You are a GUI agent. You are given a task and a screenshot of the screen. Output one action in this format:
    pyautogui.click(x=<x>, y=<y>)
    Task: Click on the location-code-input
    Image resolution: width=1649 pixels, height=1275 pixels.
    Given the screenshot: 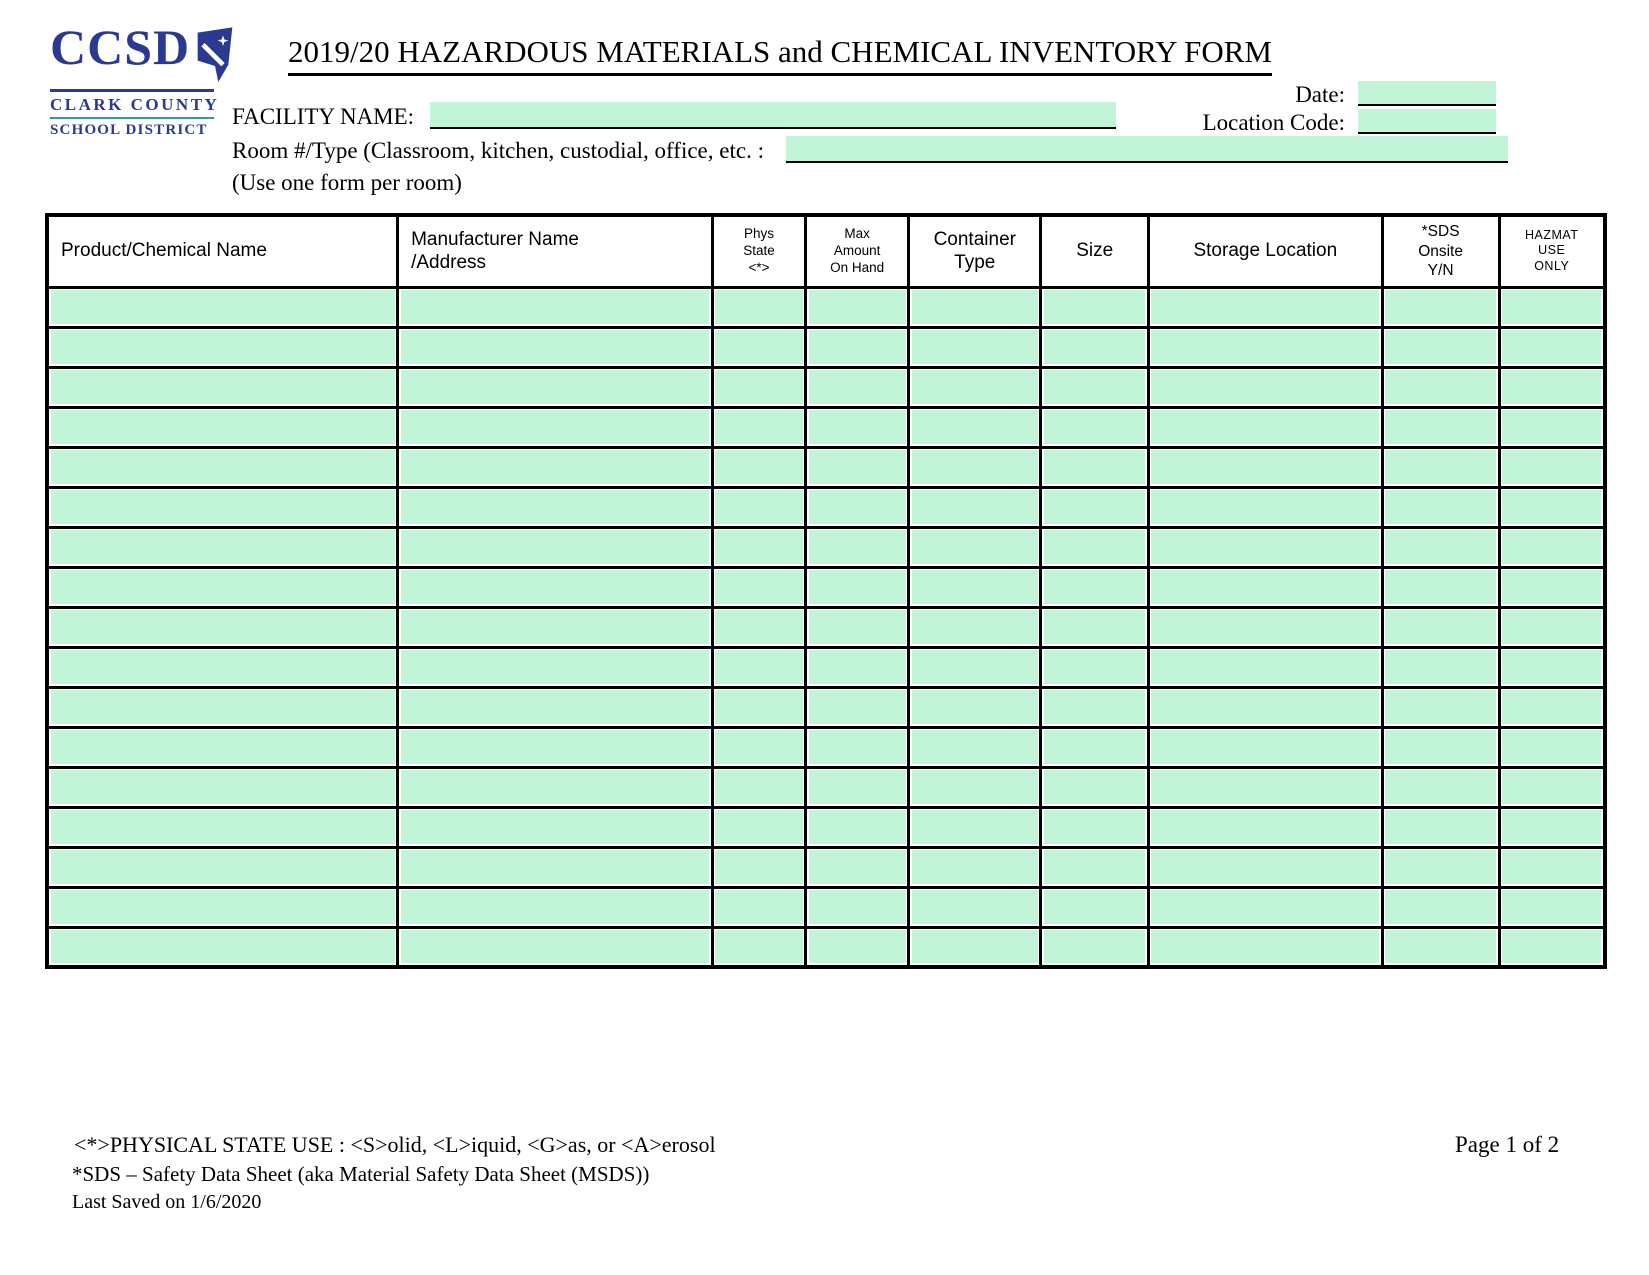 What is the action you would take?
    pyautogui.click(x=1427, y=121)
    